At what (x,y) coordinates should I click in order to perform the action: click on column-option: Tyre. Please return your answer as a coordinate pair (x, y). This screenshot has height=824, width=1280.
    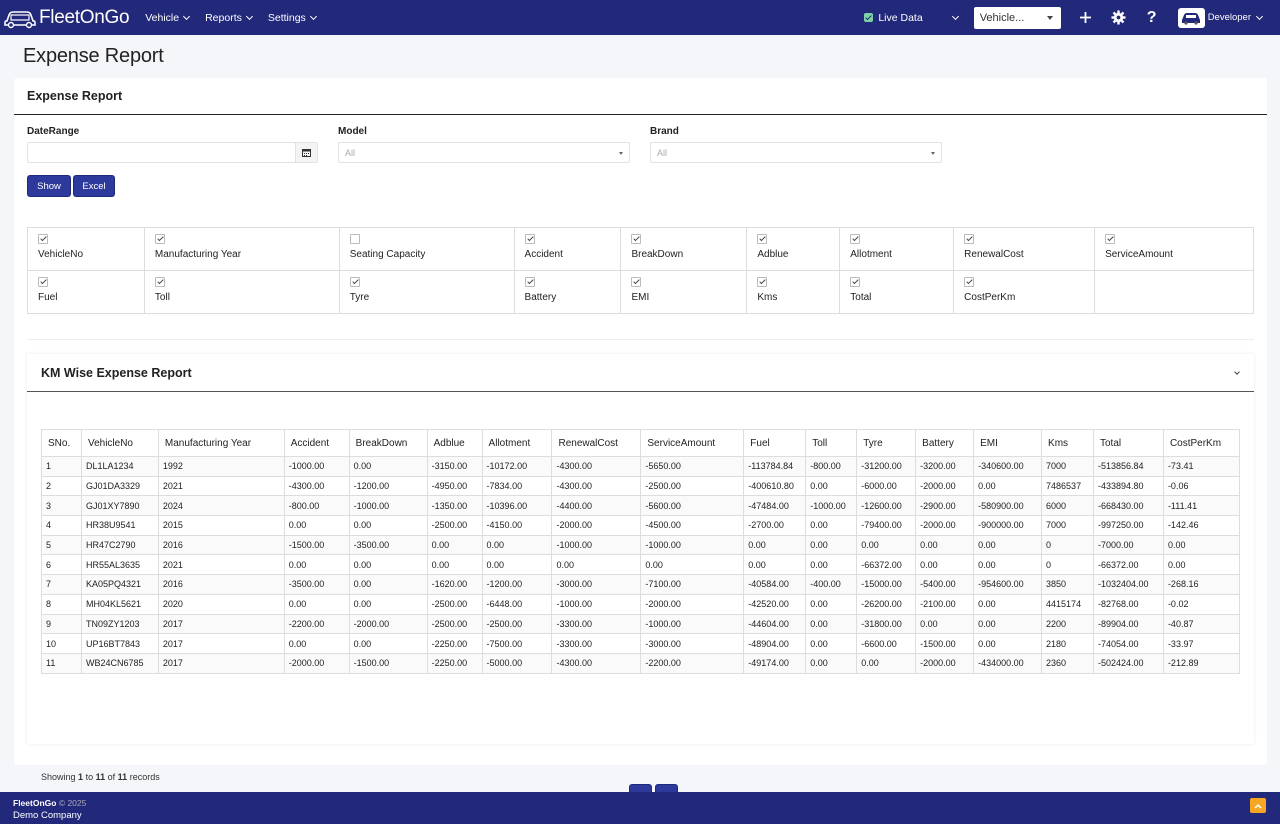
    Looking at the image, I should click on (426, 292).